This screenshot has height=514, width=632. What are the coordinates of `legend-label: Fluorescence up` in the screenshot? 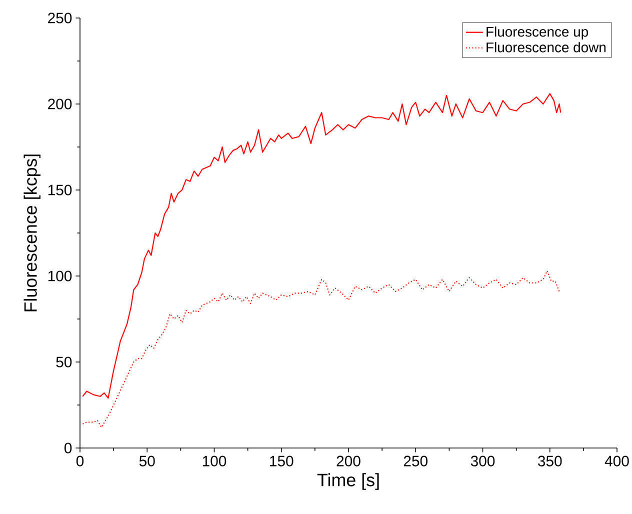 It's located at (537, 33).